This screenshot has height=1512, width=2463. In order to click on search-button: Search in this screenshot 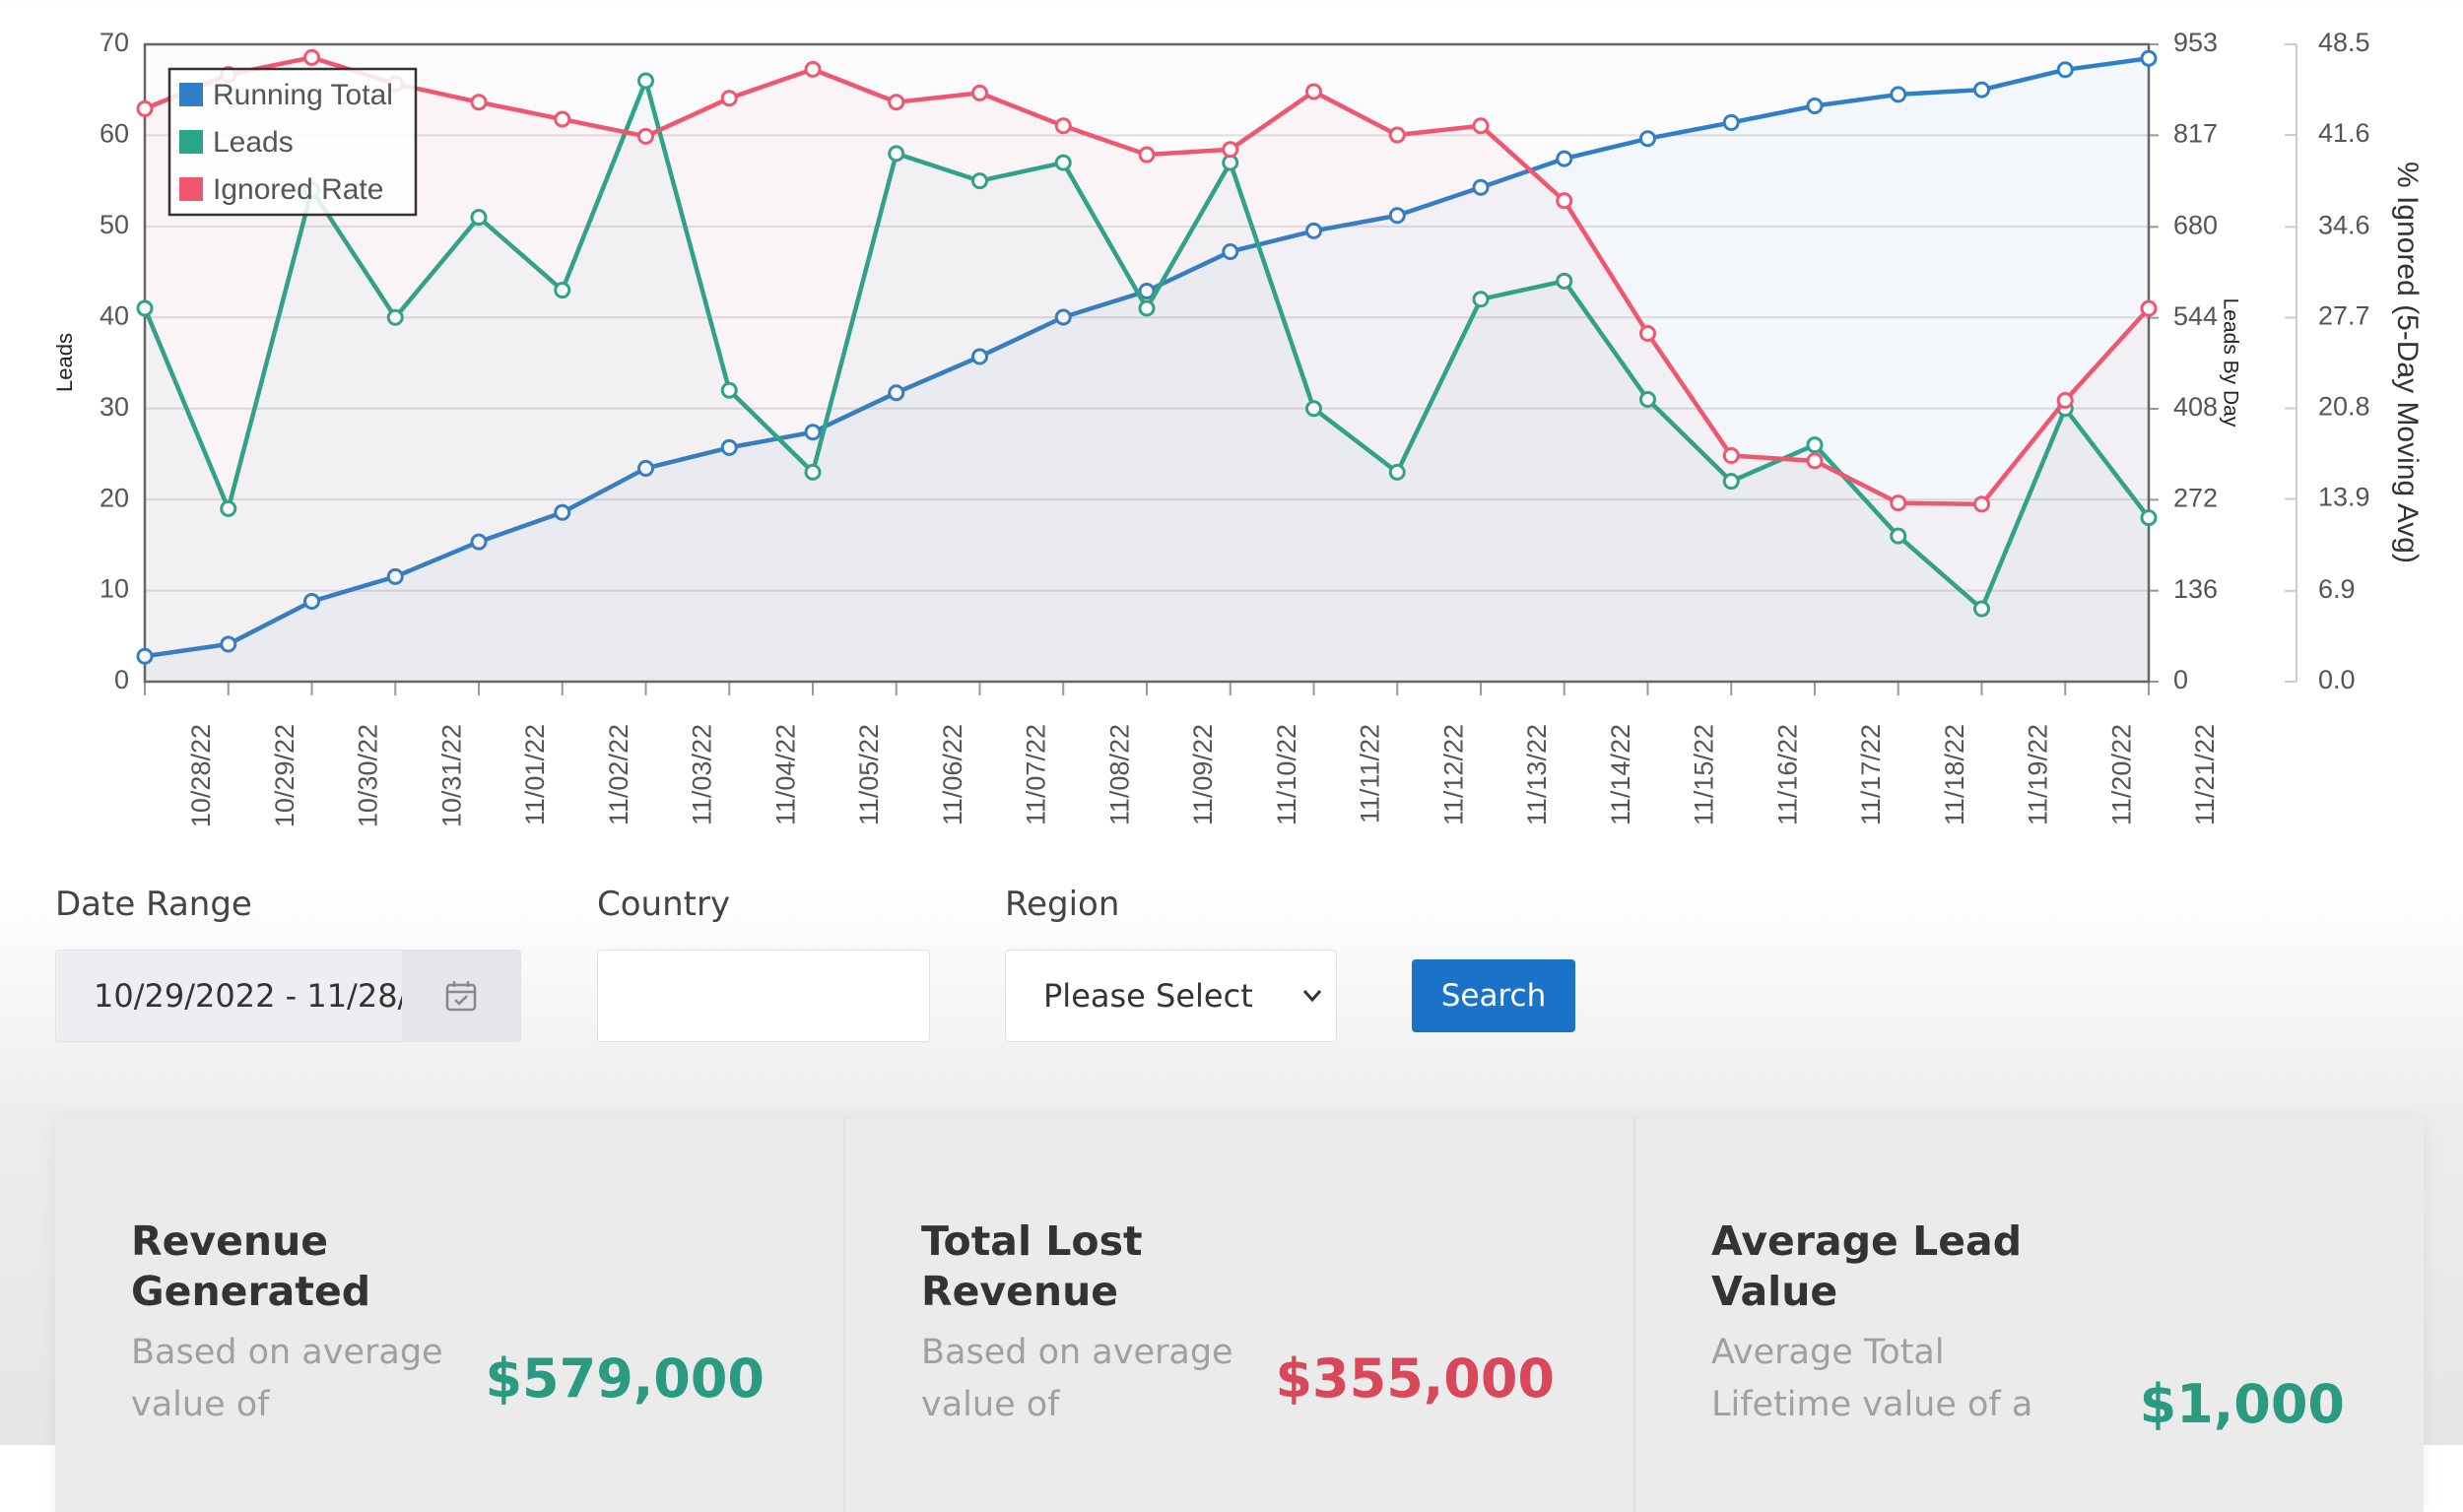, I will do `click(1493, 995)`.